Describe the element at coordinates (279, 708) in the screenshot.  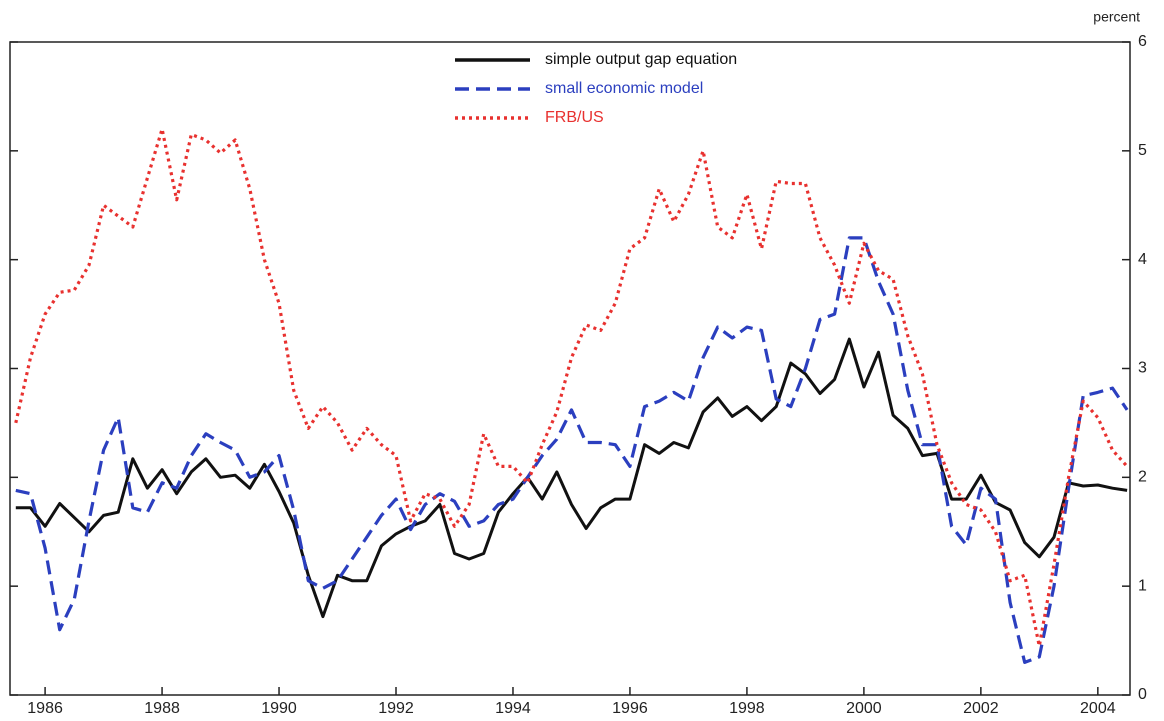
I see `x-tick-label: 1990` at that location.